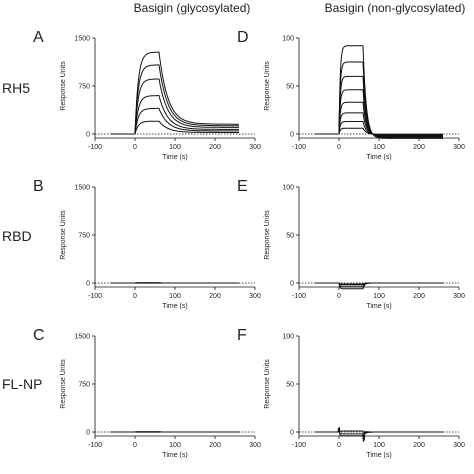 This screenshot has height=474, width=474. What do you see at coordinates (17, 236) in the screenshot?
I see `row-label-rbd: RBD` at bounding box center [17, 236].